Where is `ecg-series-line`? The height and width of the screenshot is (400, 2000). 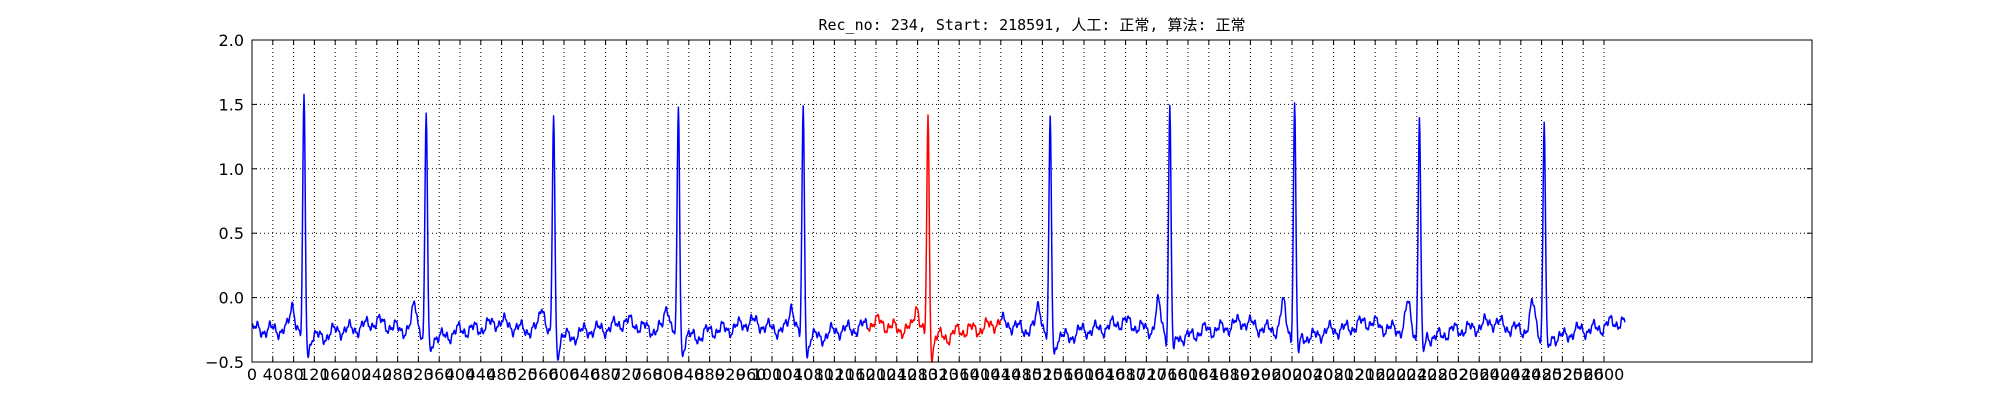 ecg-series-line is located at coordinates (934, 238).